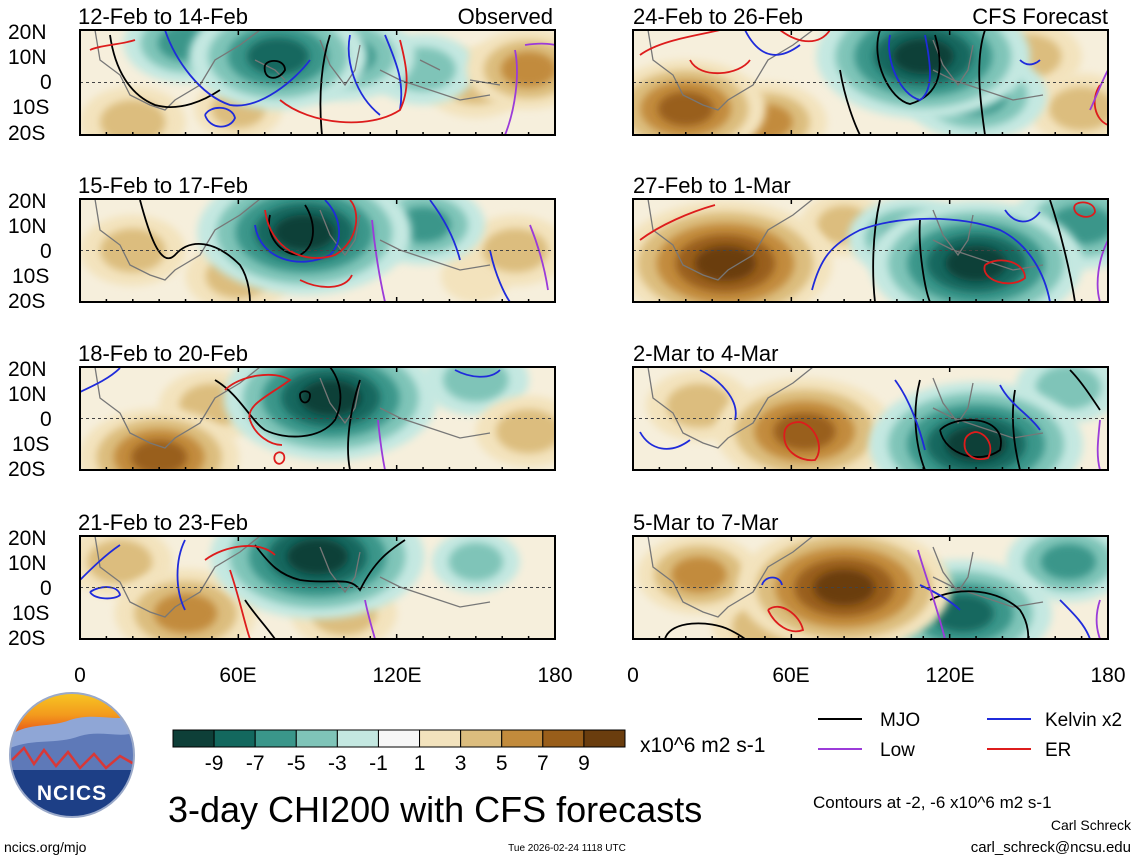 This screenshot has width=1135, height=860. What do you see at coordinates (45, 847) in the screenshot?
I see `site-url: ncics.org/mjo` at bounding box center [45, 847].